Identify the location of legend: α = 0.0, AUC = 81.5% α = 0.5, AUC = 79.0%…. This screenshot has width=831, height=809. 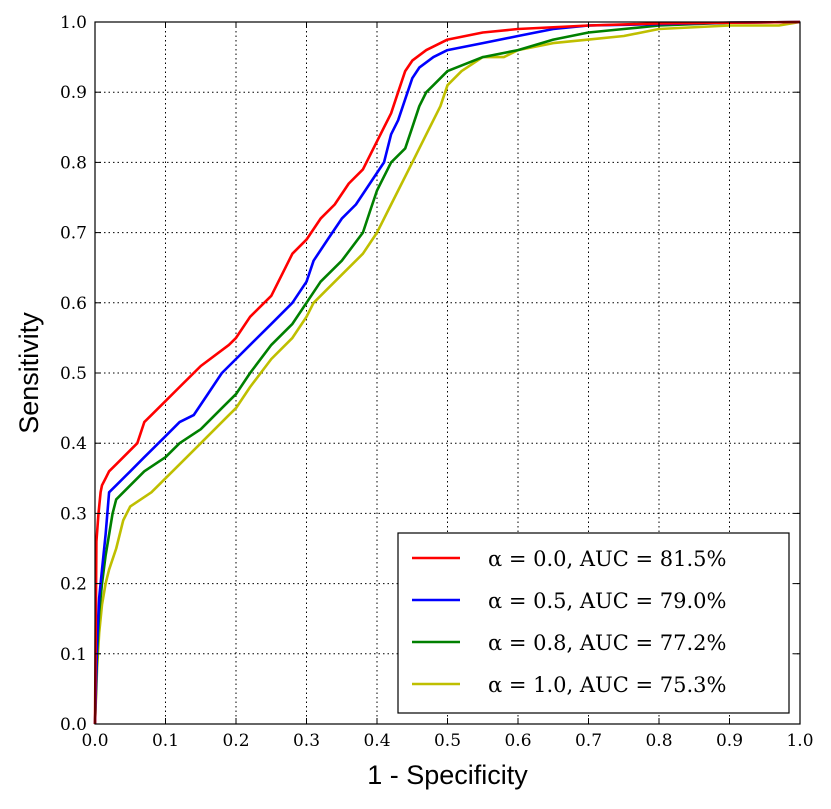
(593, 623).